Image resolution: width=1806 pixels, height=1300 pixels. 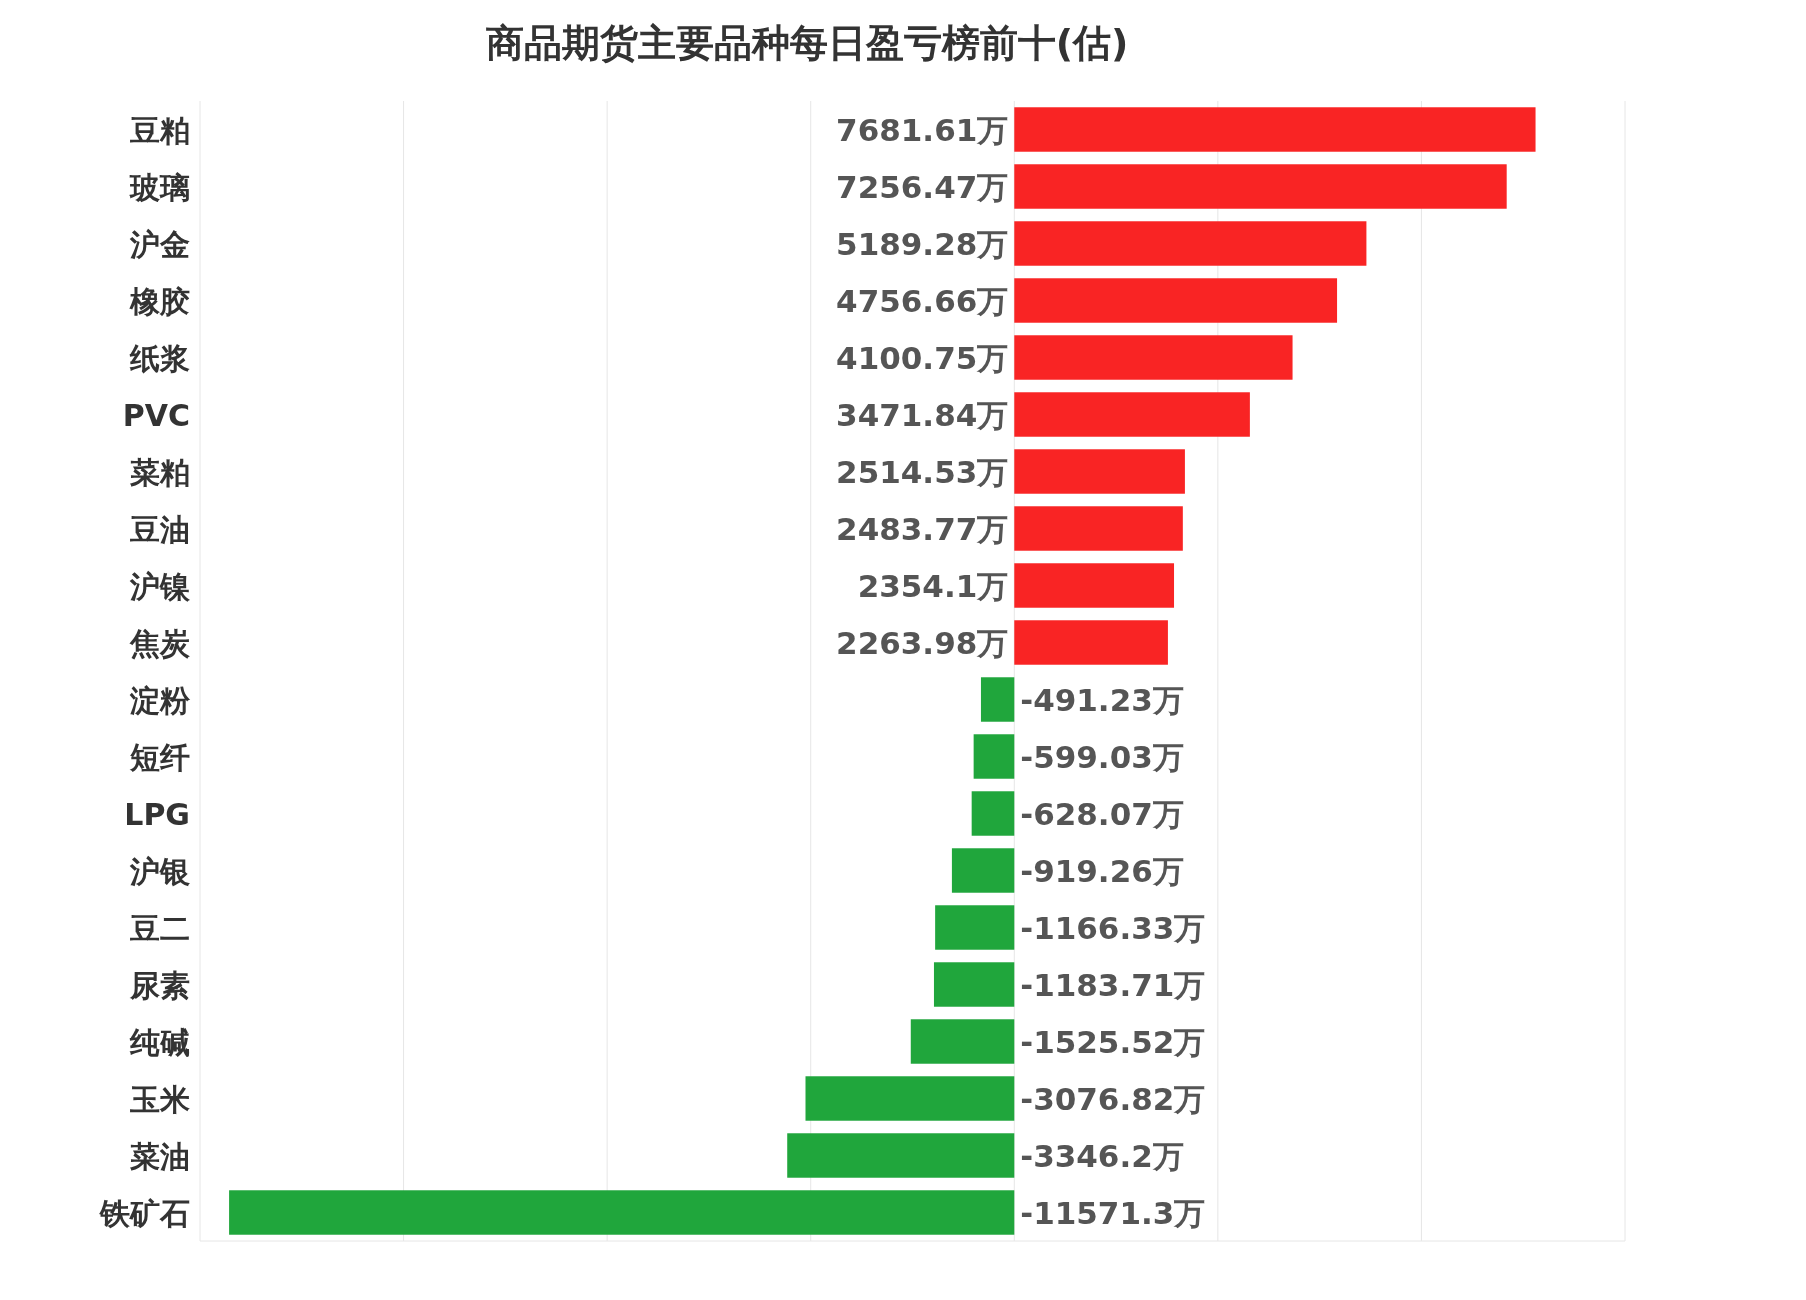 What do you see at coordinates (807, 43) in the screenshot?
I see `chart-title: 商品期货主要品种每日盈亏榜前十(估)` at bounding box center [807, 43].